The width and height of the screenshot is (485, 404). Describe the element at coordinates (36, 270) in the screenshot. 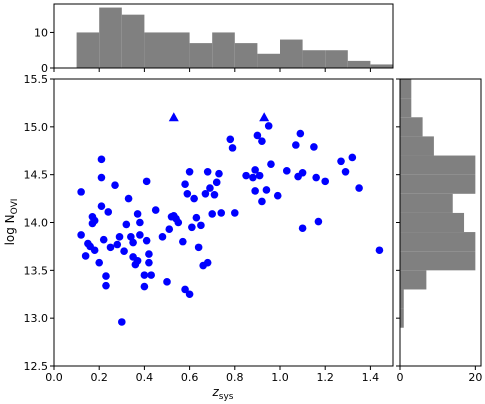

I see `y-tick-label: 13.5` at that location.